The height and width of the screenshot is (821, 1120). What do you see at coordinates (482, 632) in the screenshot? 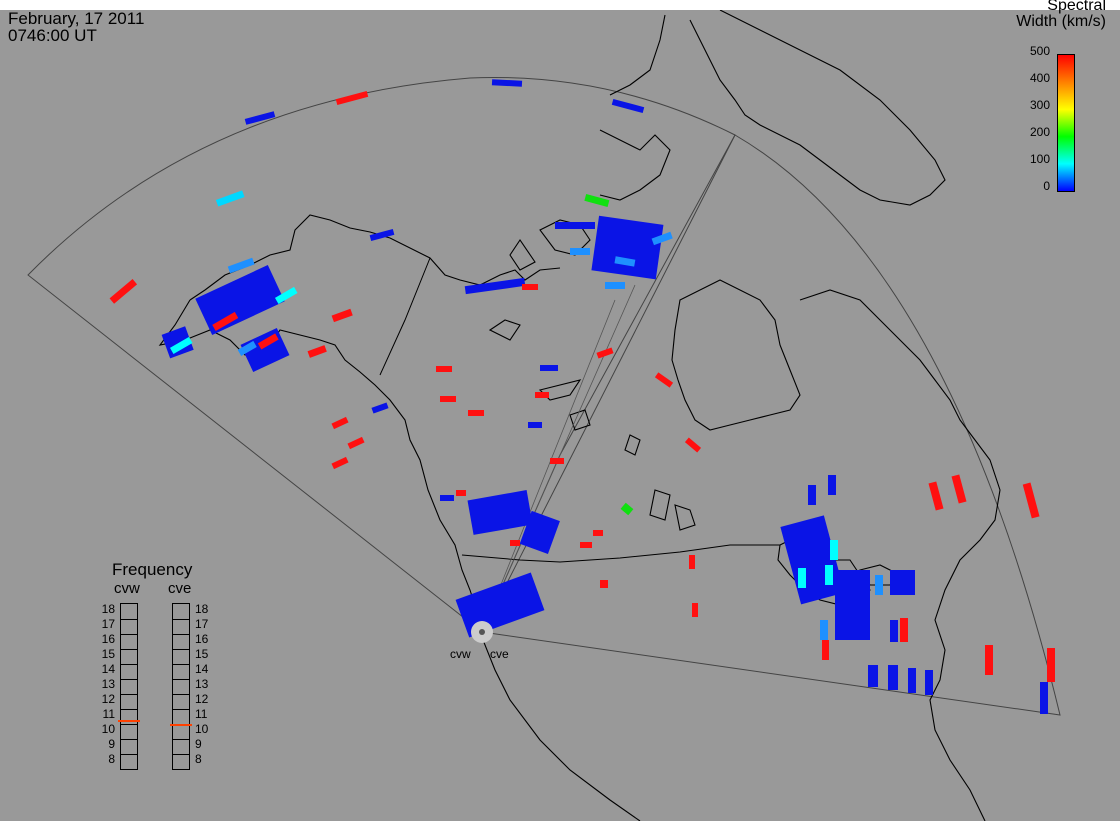
I see `radar-site` at bounding box center [482, 632].